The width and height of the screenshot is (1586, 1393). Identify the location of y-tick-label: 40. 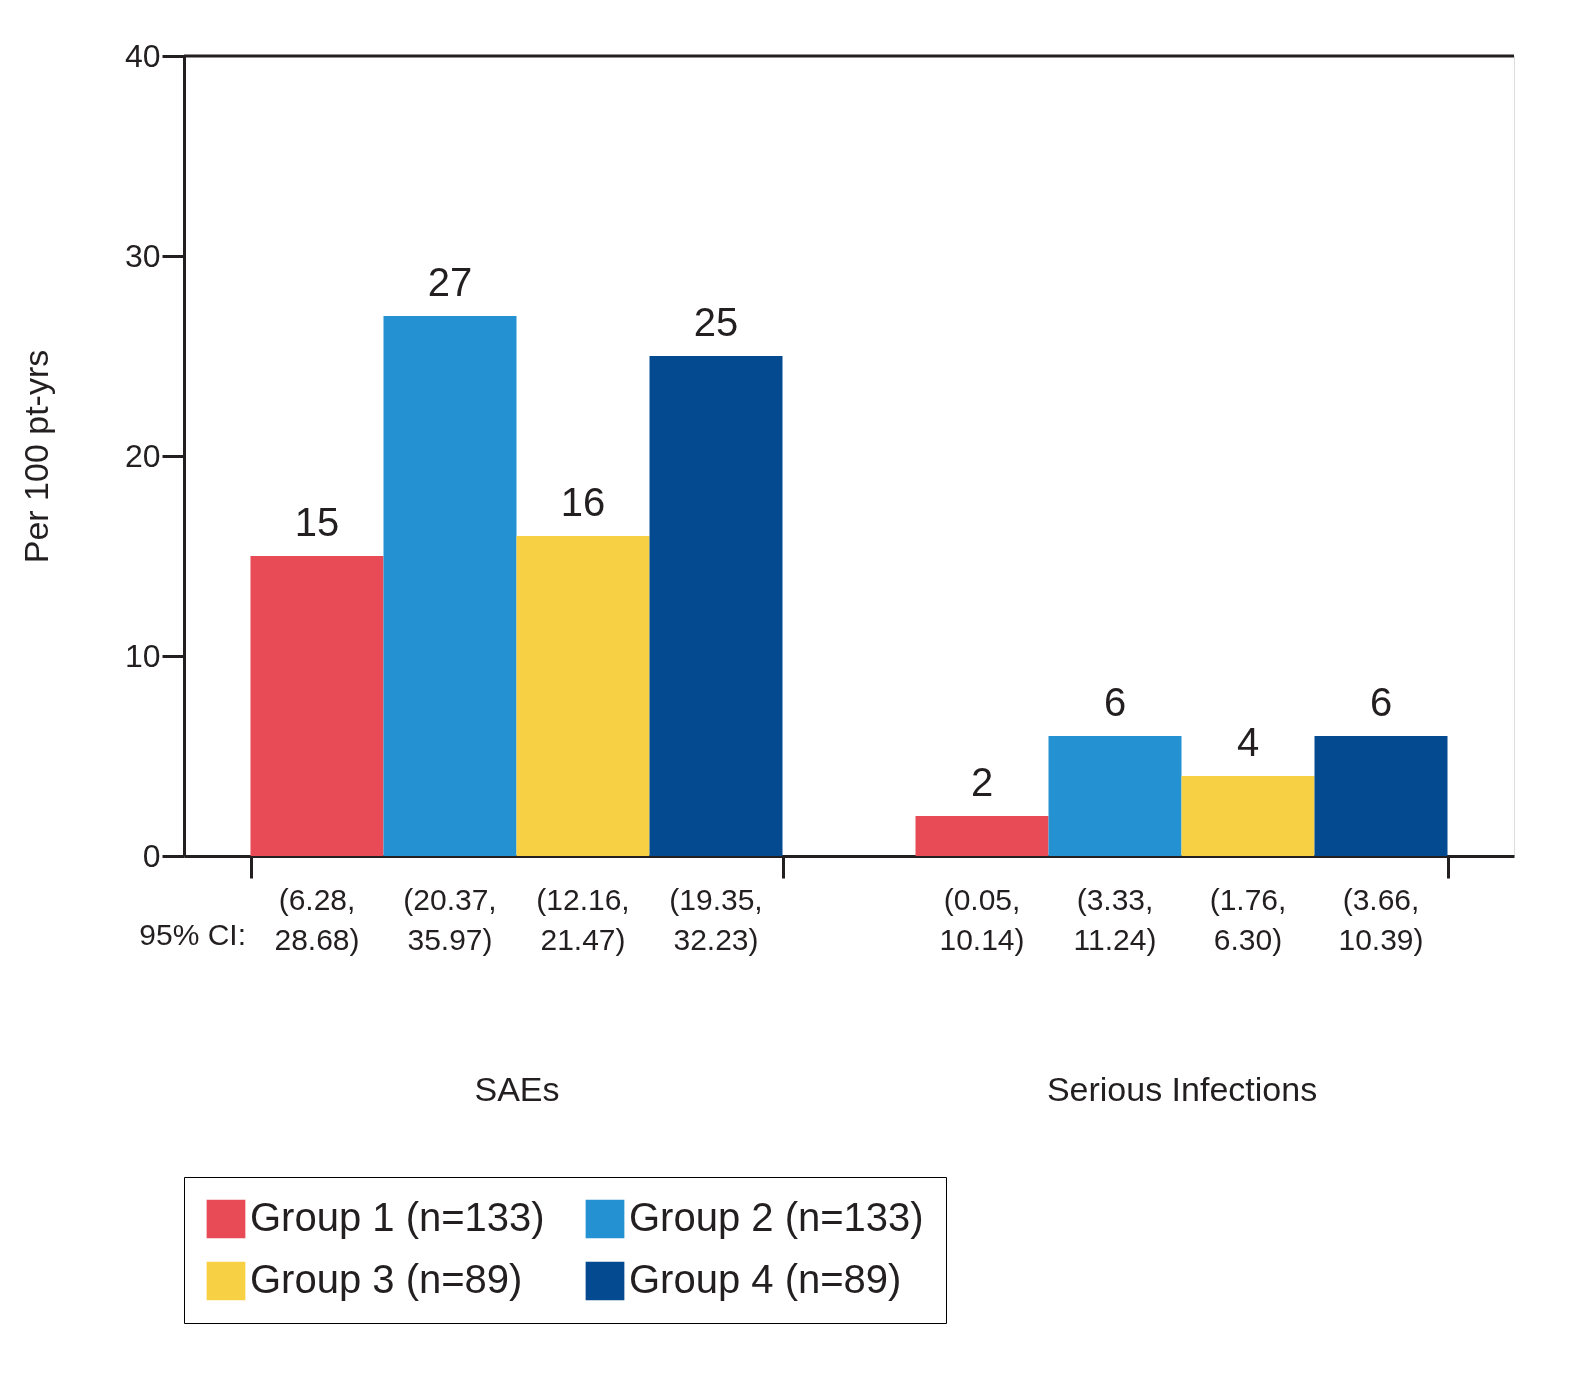
(142, 55).